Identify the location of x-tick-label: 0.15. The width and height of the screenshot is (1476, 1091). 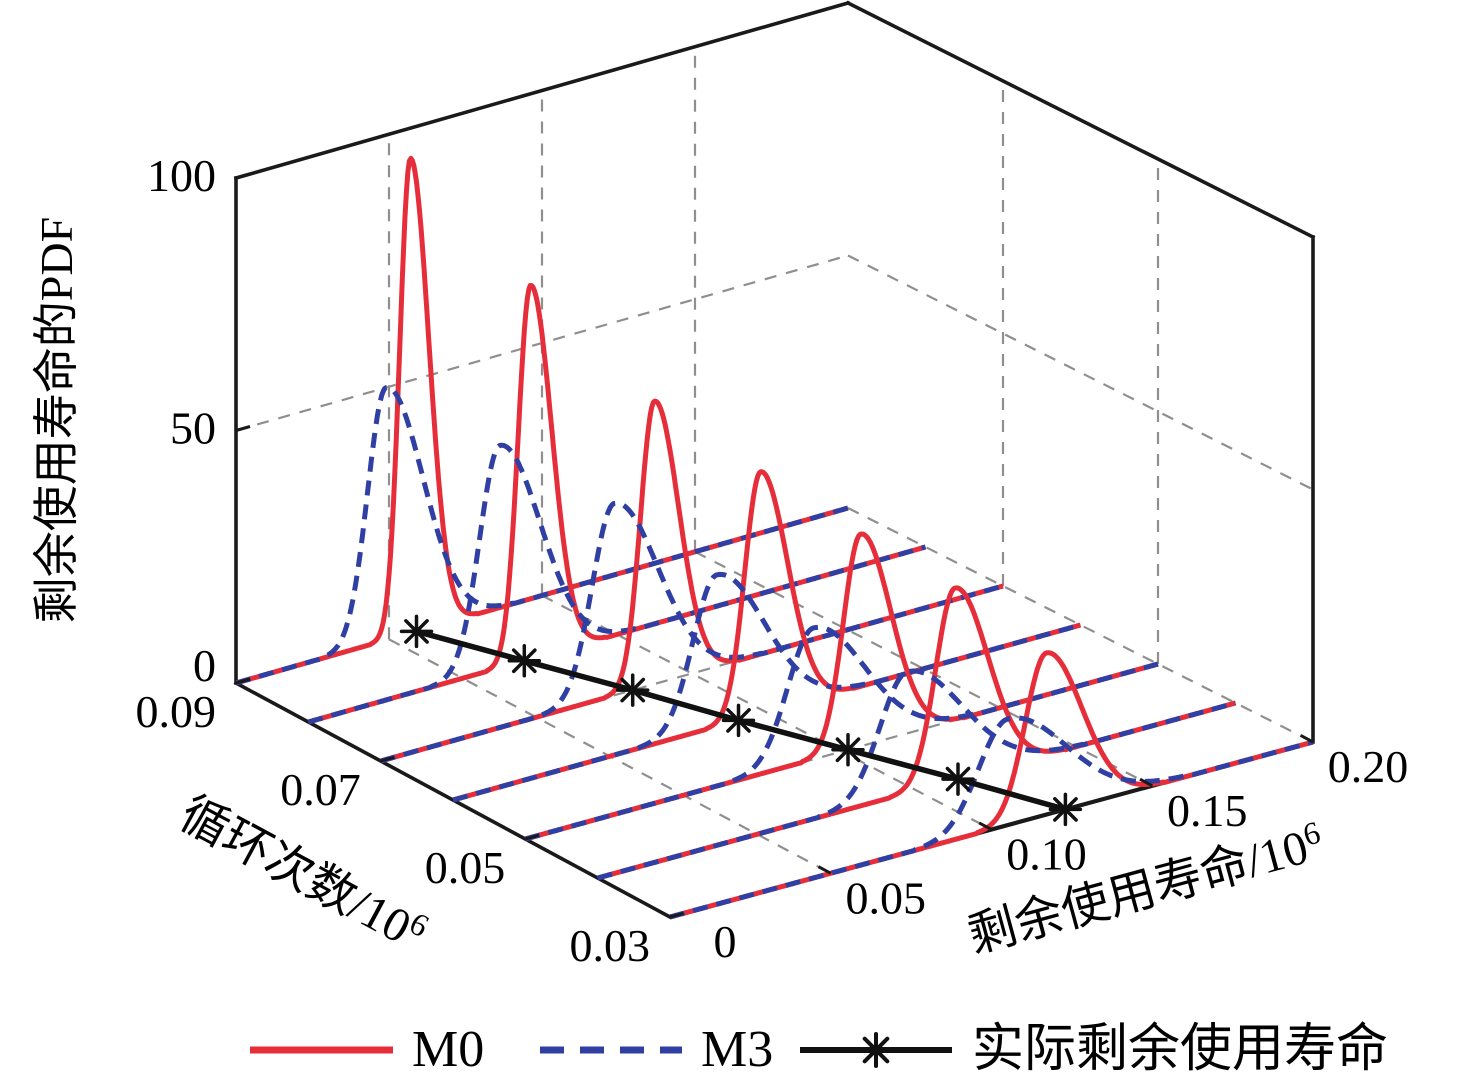
(1207, 810).